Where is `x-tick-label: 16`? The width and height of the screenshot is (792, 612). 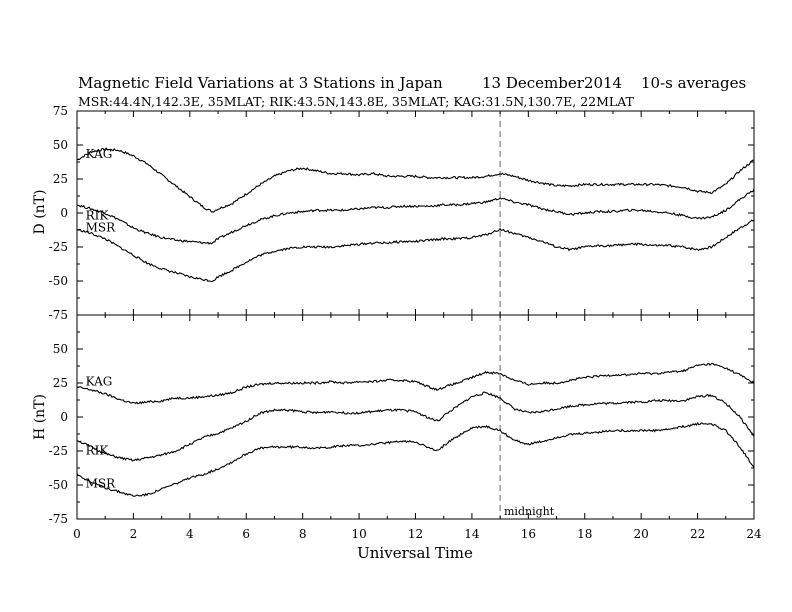
x-tick-label: 16 is located at coordinates (528, 534).